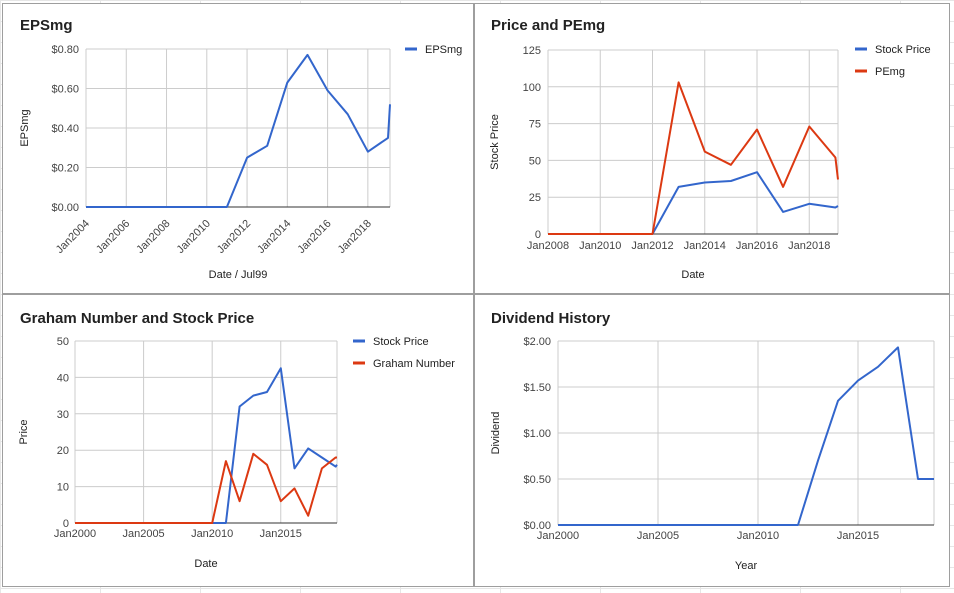  Describe the element at coordinates (496, 433) in the screenshot. I see `y-axis-title: Dividend` at that location.